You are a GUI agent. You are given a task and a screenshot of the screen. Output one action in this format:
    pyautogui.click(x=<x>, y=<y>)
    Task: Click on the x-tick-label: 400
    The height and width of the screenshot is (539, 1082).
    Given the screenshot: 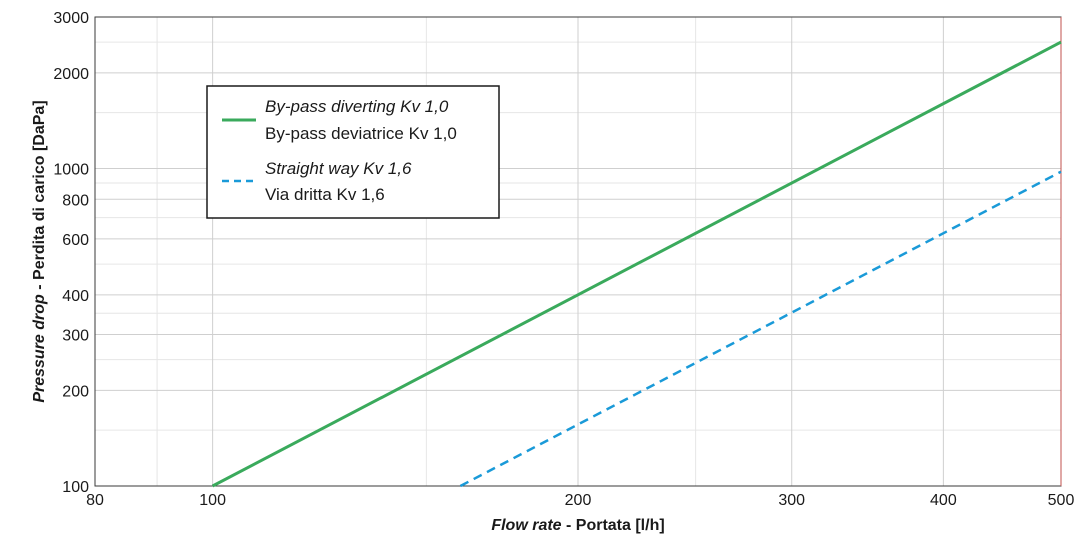 What is the action you would take?
    pyautogui.click(x=943, y=500)
    